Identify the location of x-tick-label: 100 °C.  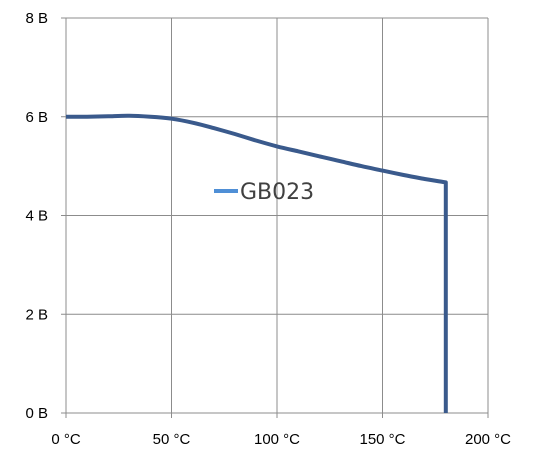
(277, 439).